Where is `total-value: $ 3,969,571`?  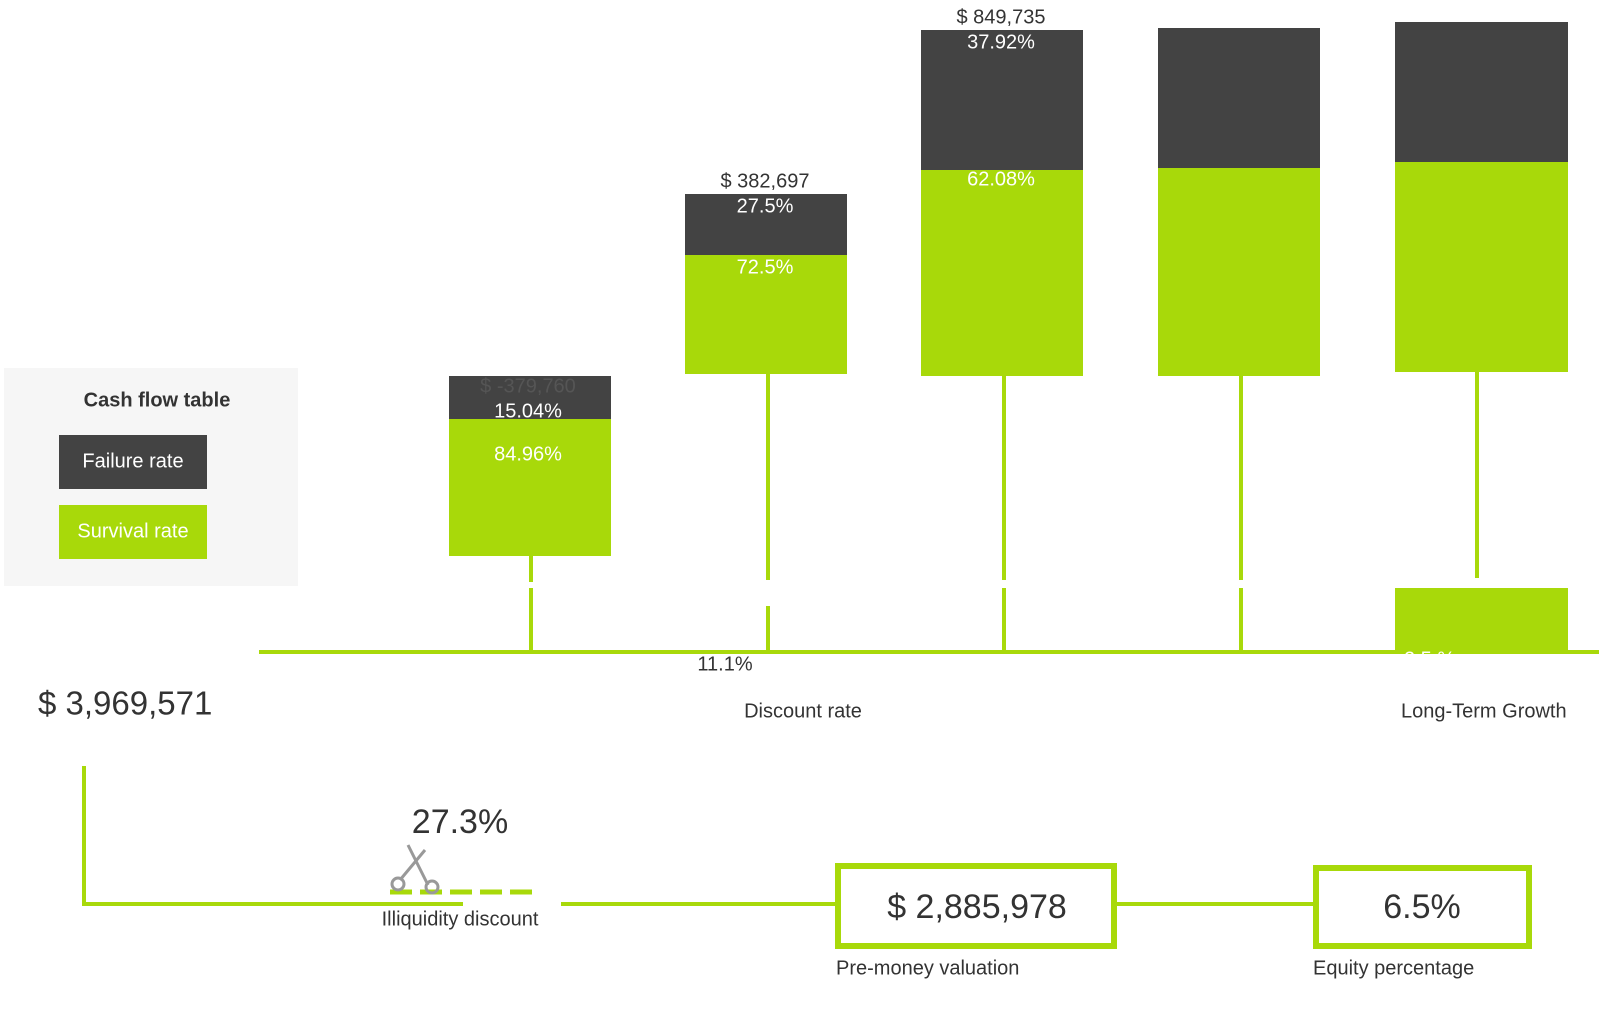 total-value: $ 3,969,571 is located at coordinates (125, 703).